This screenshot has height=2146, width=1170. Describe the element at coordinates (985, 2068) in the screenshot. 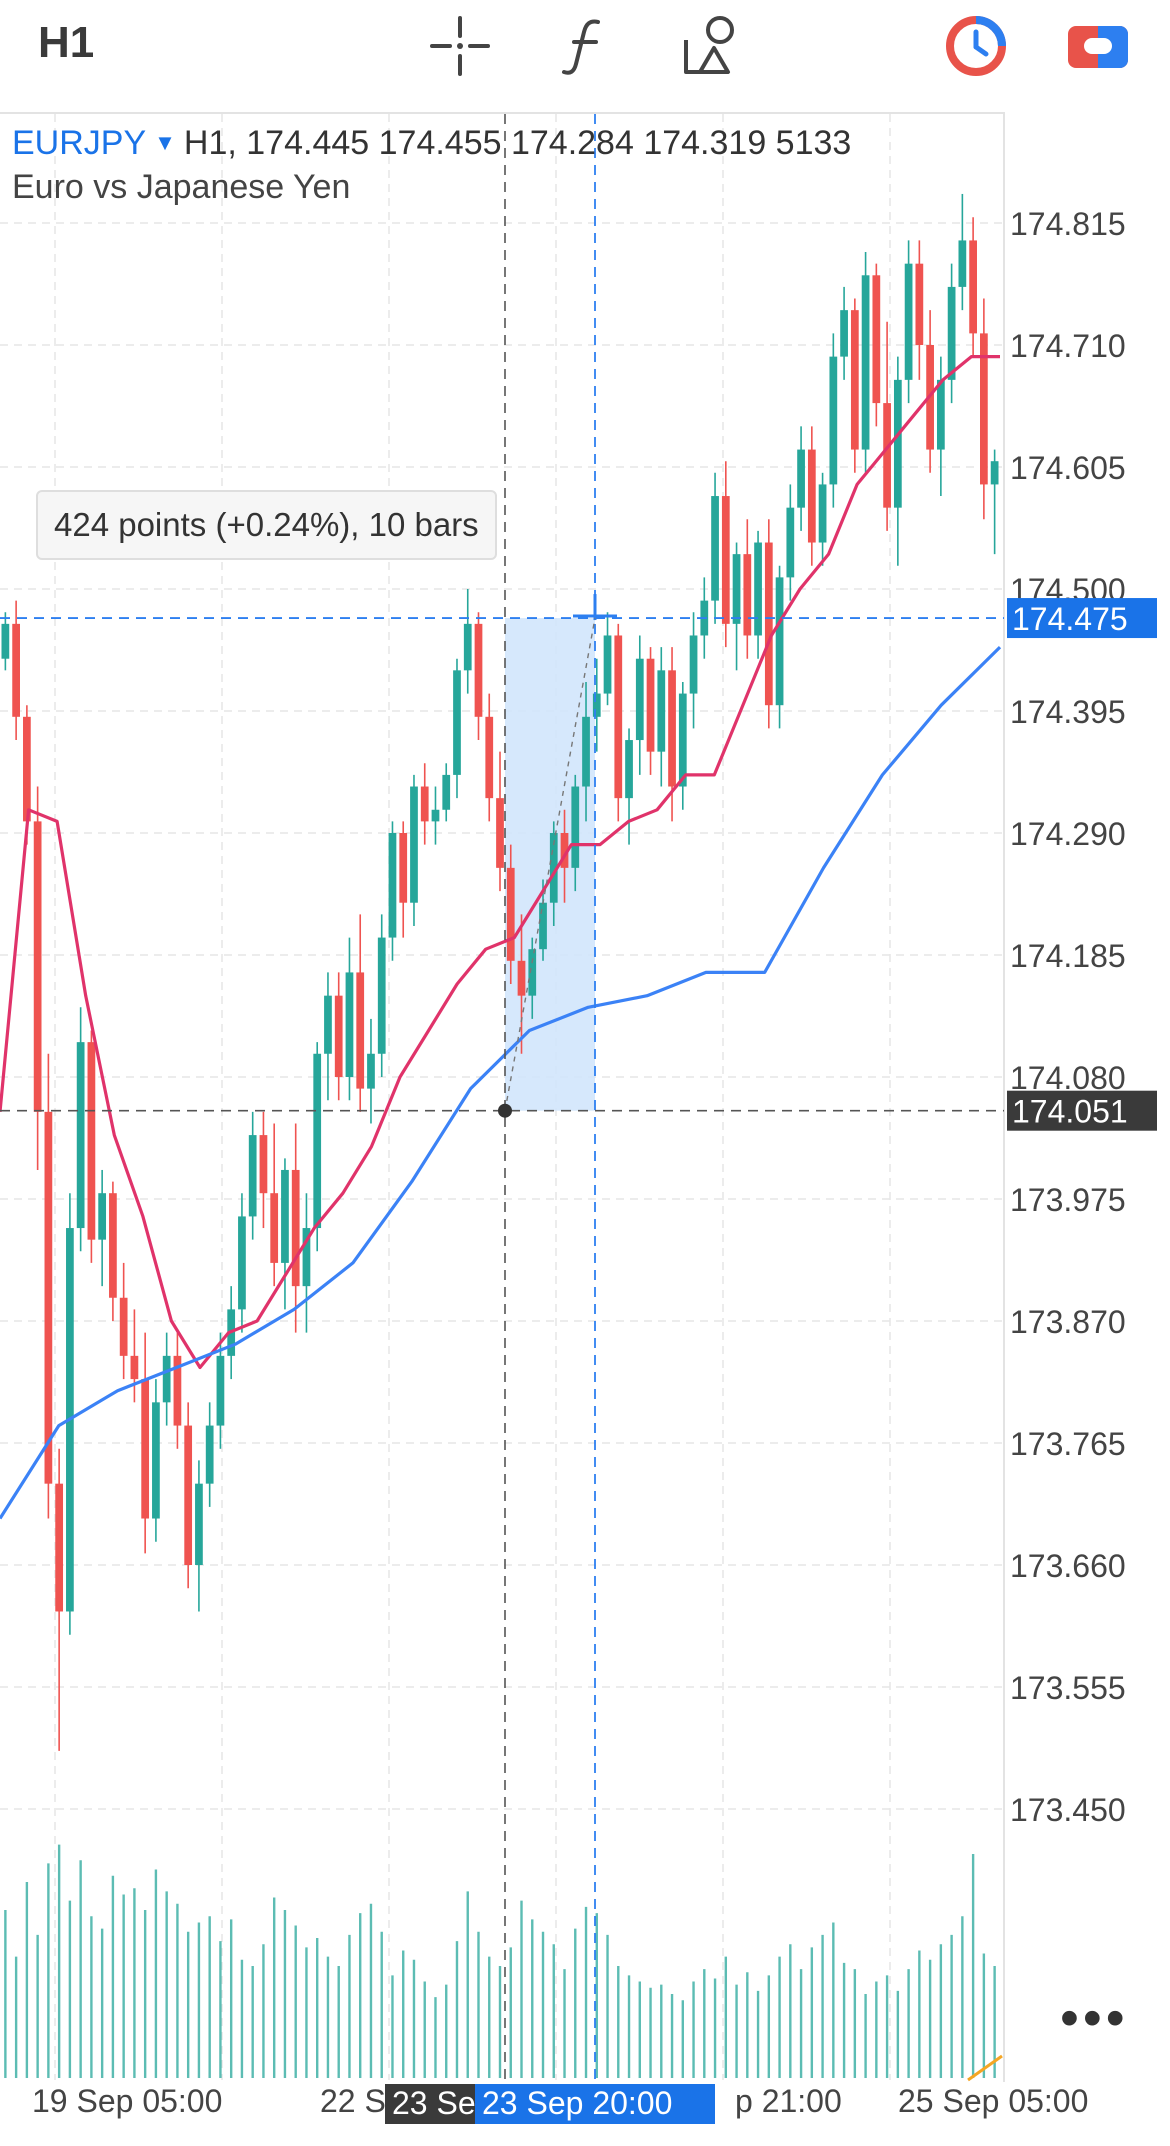

I see `indicator-line` at that location.